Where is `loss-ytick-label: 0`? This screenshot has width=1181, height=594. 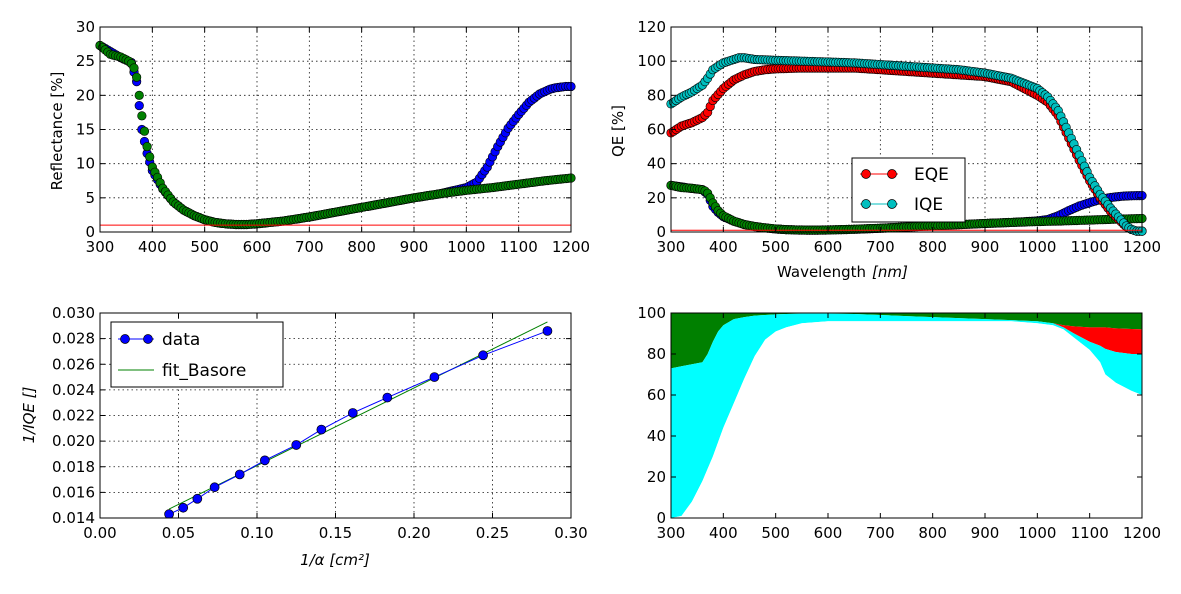
loss-ytick-label: 0 is located at coordinates (661, 518).